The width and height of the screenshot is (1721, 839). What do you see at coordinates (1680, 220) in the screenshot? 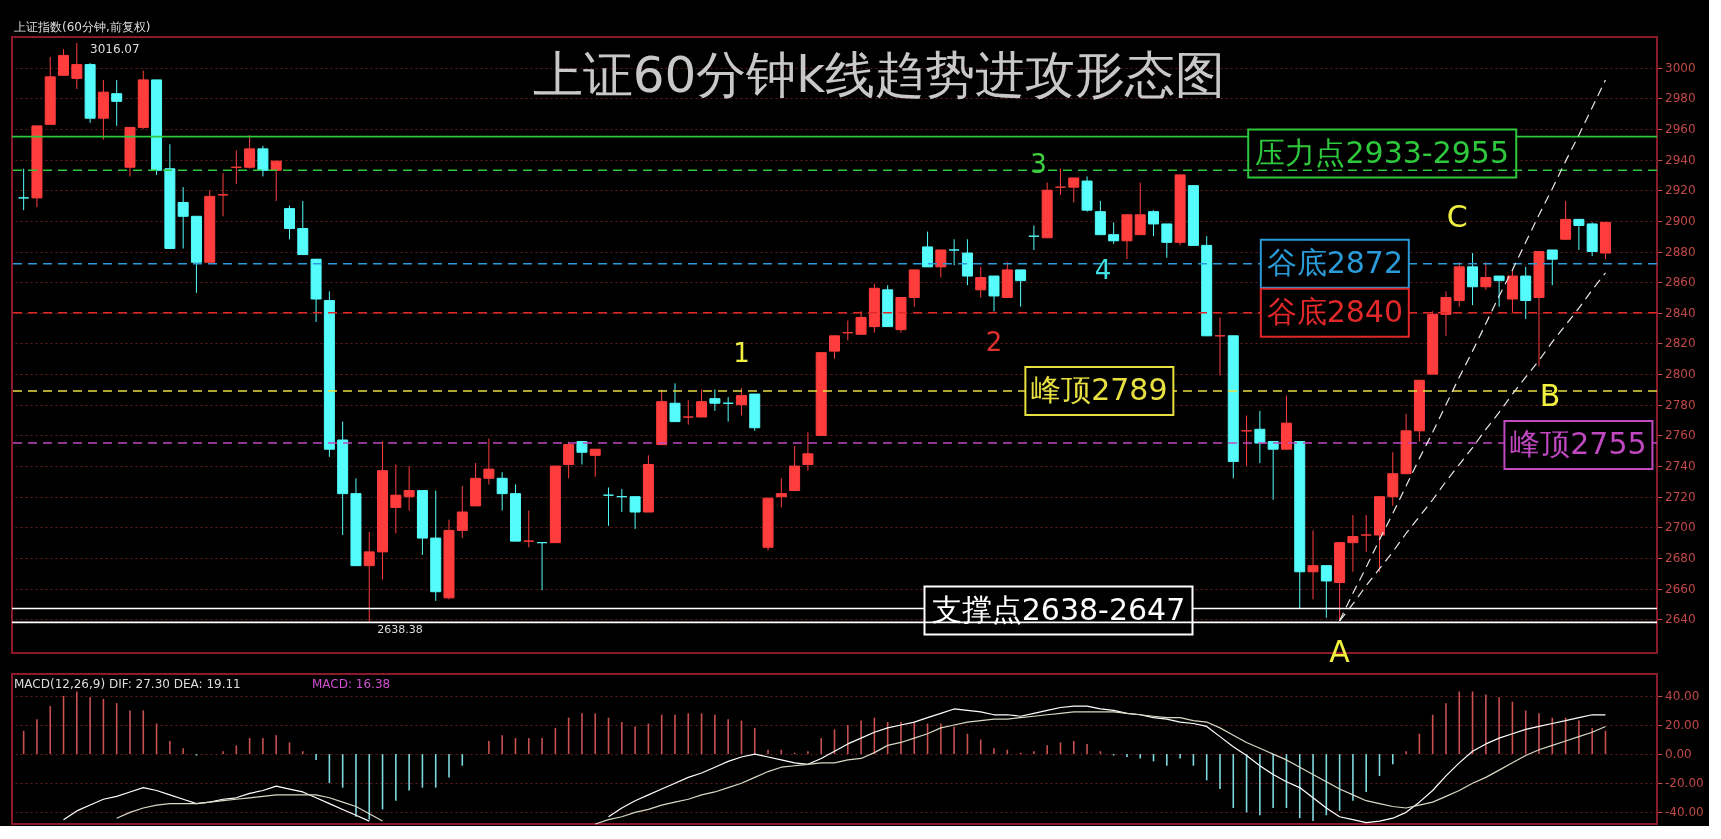
I see `y-tick-label: 2900` at bounding box center [1680, 220].